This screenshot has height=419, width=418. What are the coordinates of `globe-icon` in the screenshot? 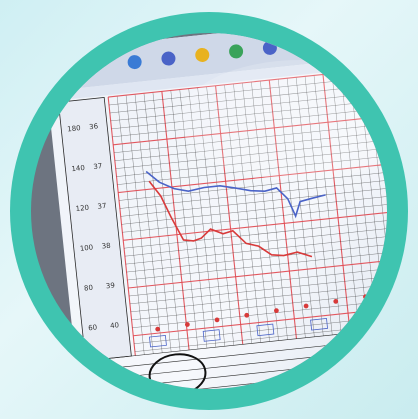 It's located at (236, 51).